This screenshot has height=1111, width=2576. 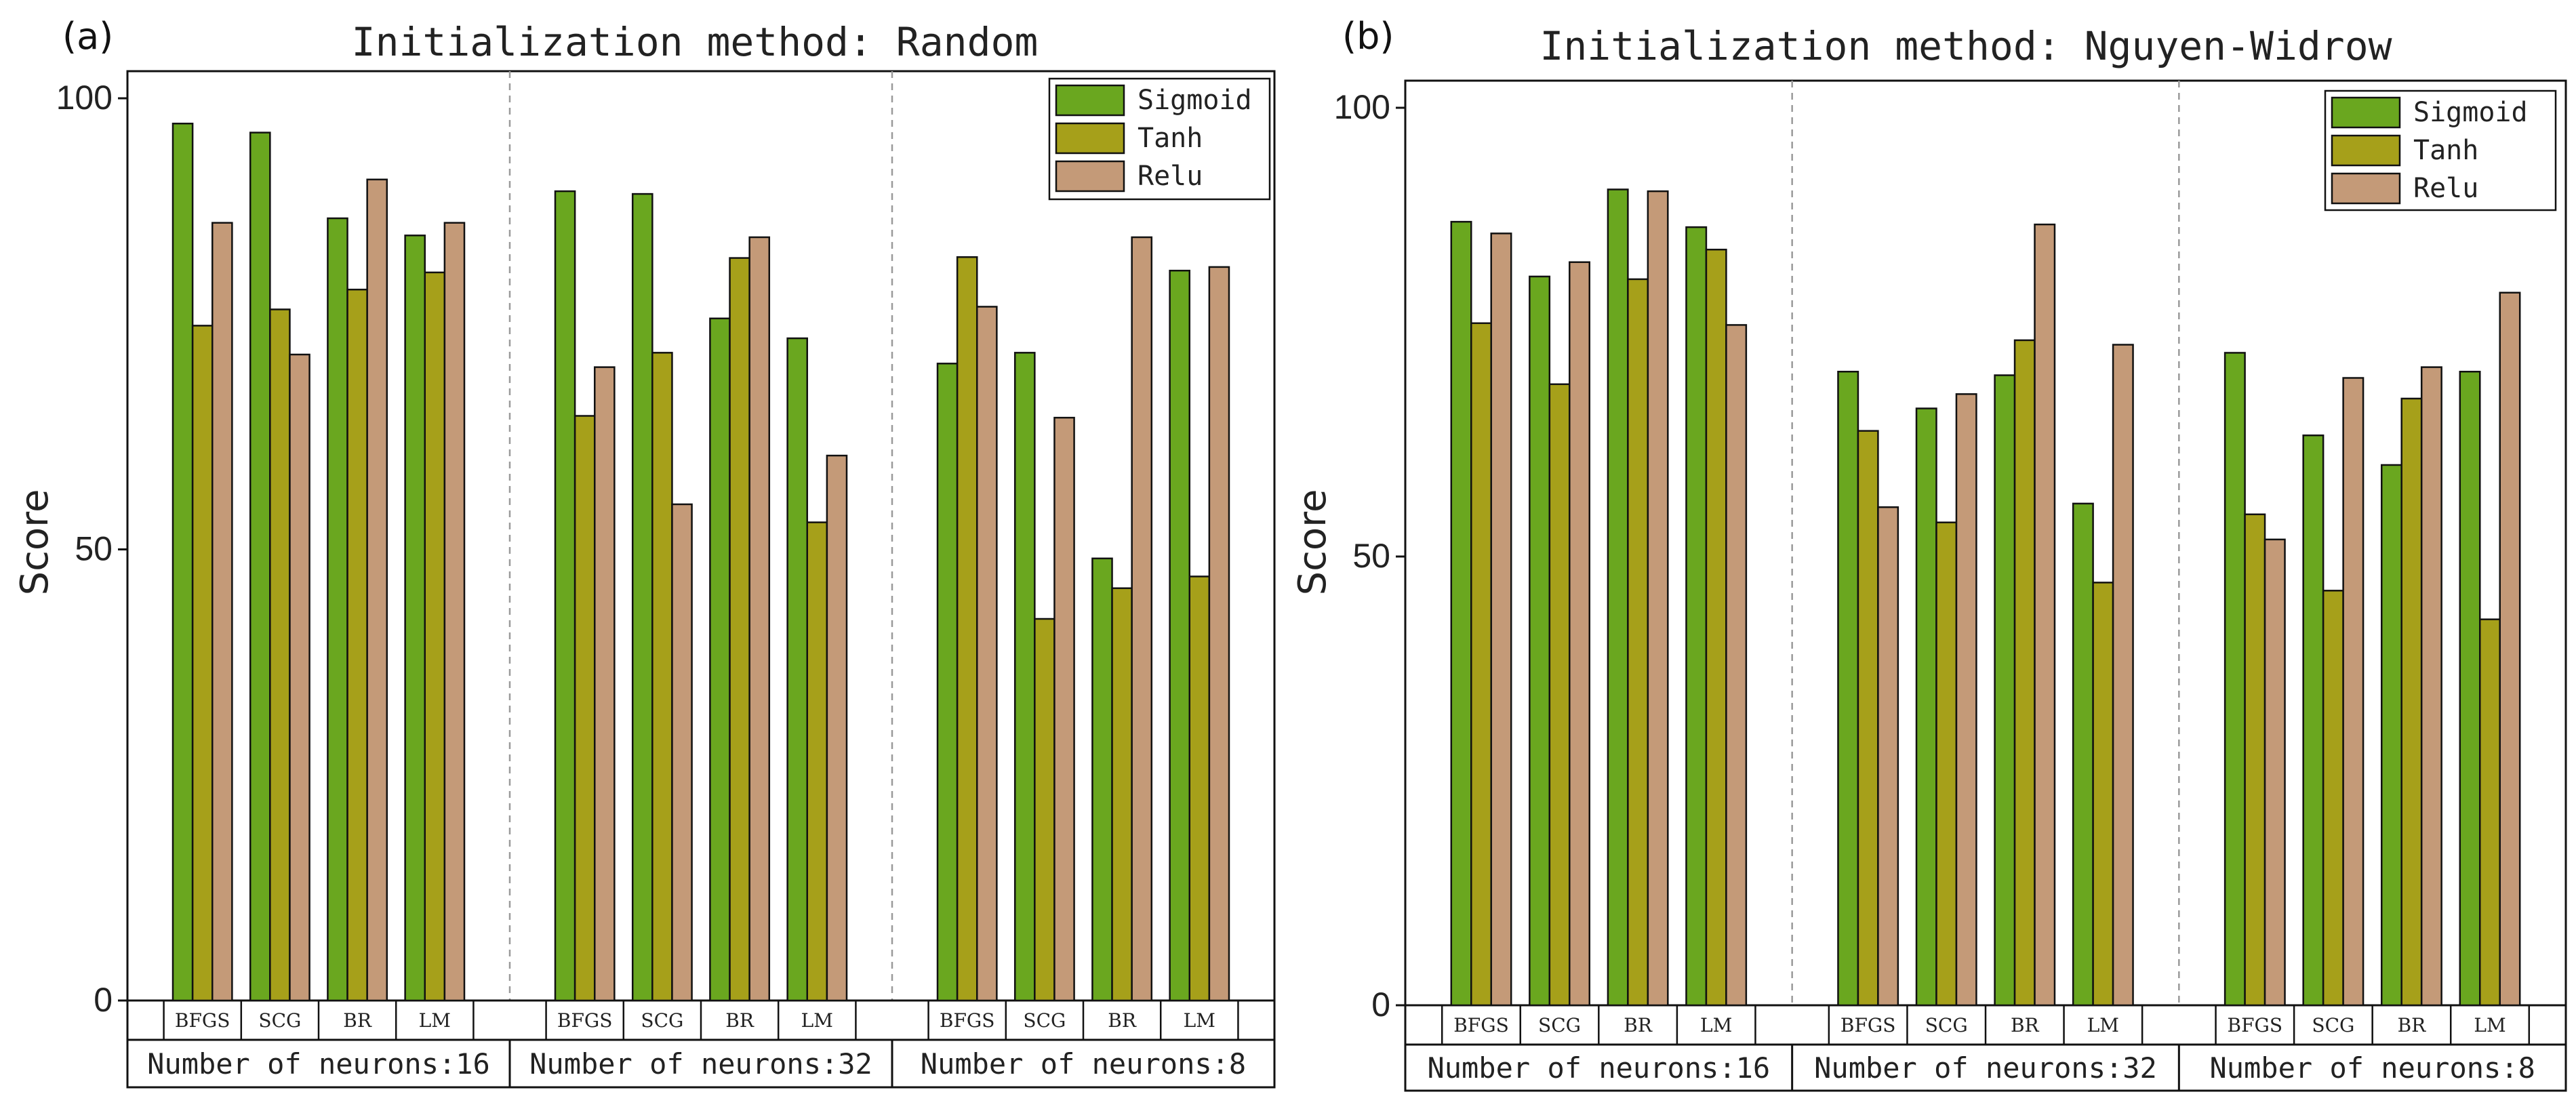 What do you see at coordinates (1985, 1068) in the screenshot?
I see `panel-b-group-label: Number of neurons:32` at bounding box center [1985, 1068].